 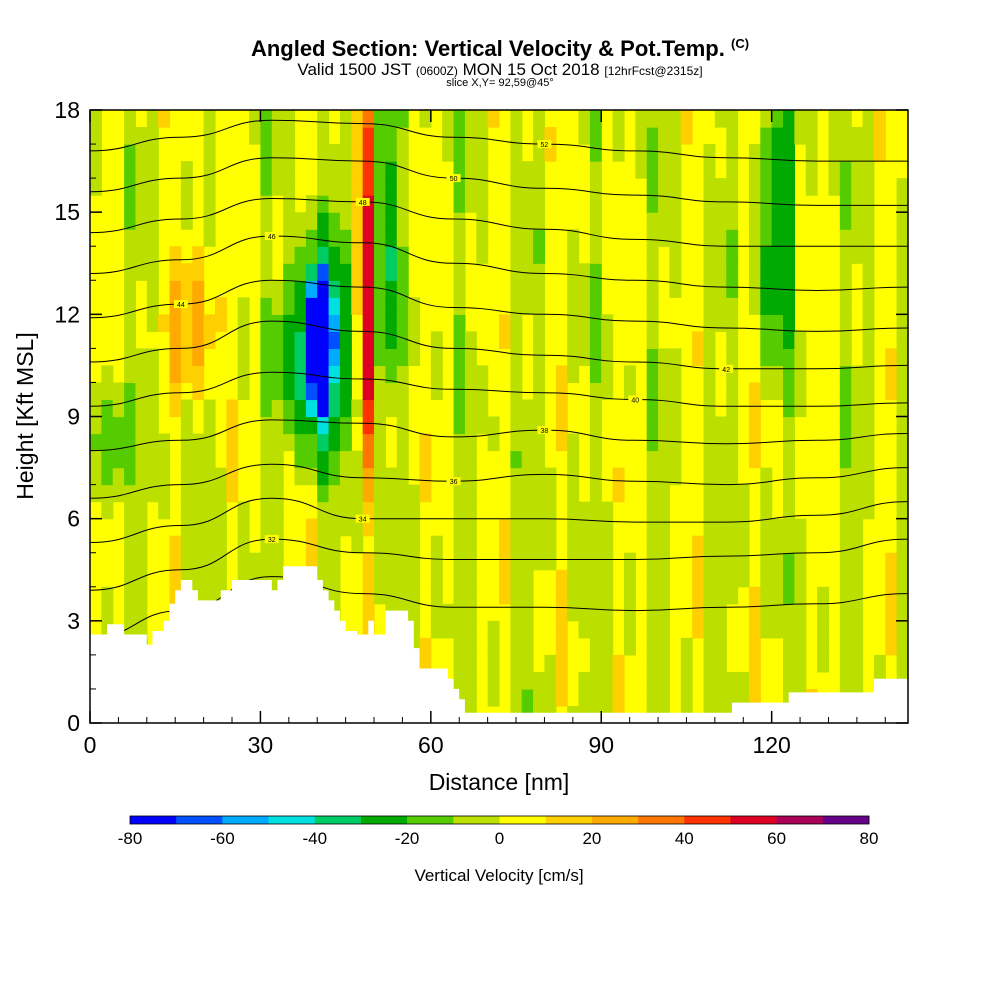 What do you see at coordinates (430, 820) in the screenshot?
I see `colorbar-segment` at bounding box center [430, 820].